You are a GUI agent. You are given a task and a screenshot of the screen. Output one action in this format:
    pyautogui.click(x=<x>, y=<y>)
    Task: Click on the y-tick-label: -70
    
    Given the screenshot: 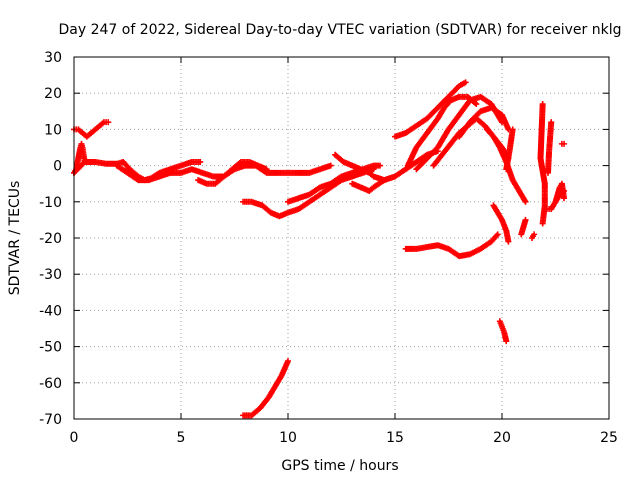 What is the action you would take?
    pyautogui.click(x=50, y=420)
    